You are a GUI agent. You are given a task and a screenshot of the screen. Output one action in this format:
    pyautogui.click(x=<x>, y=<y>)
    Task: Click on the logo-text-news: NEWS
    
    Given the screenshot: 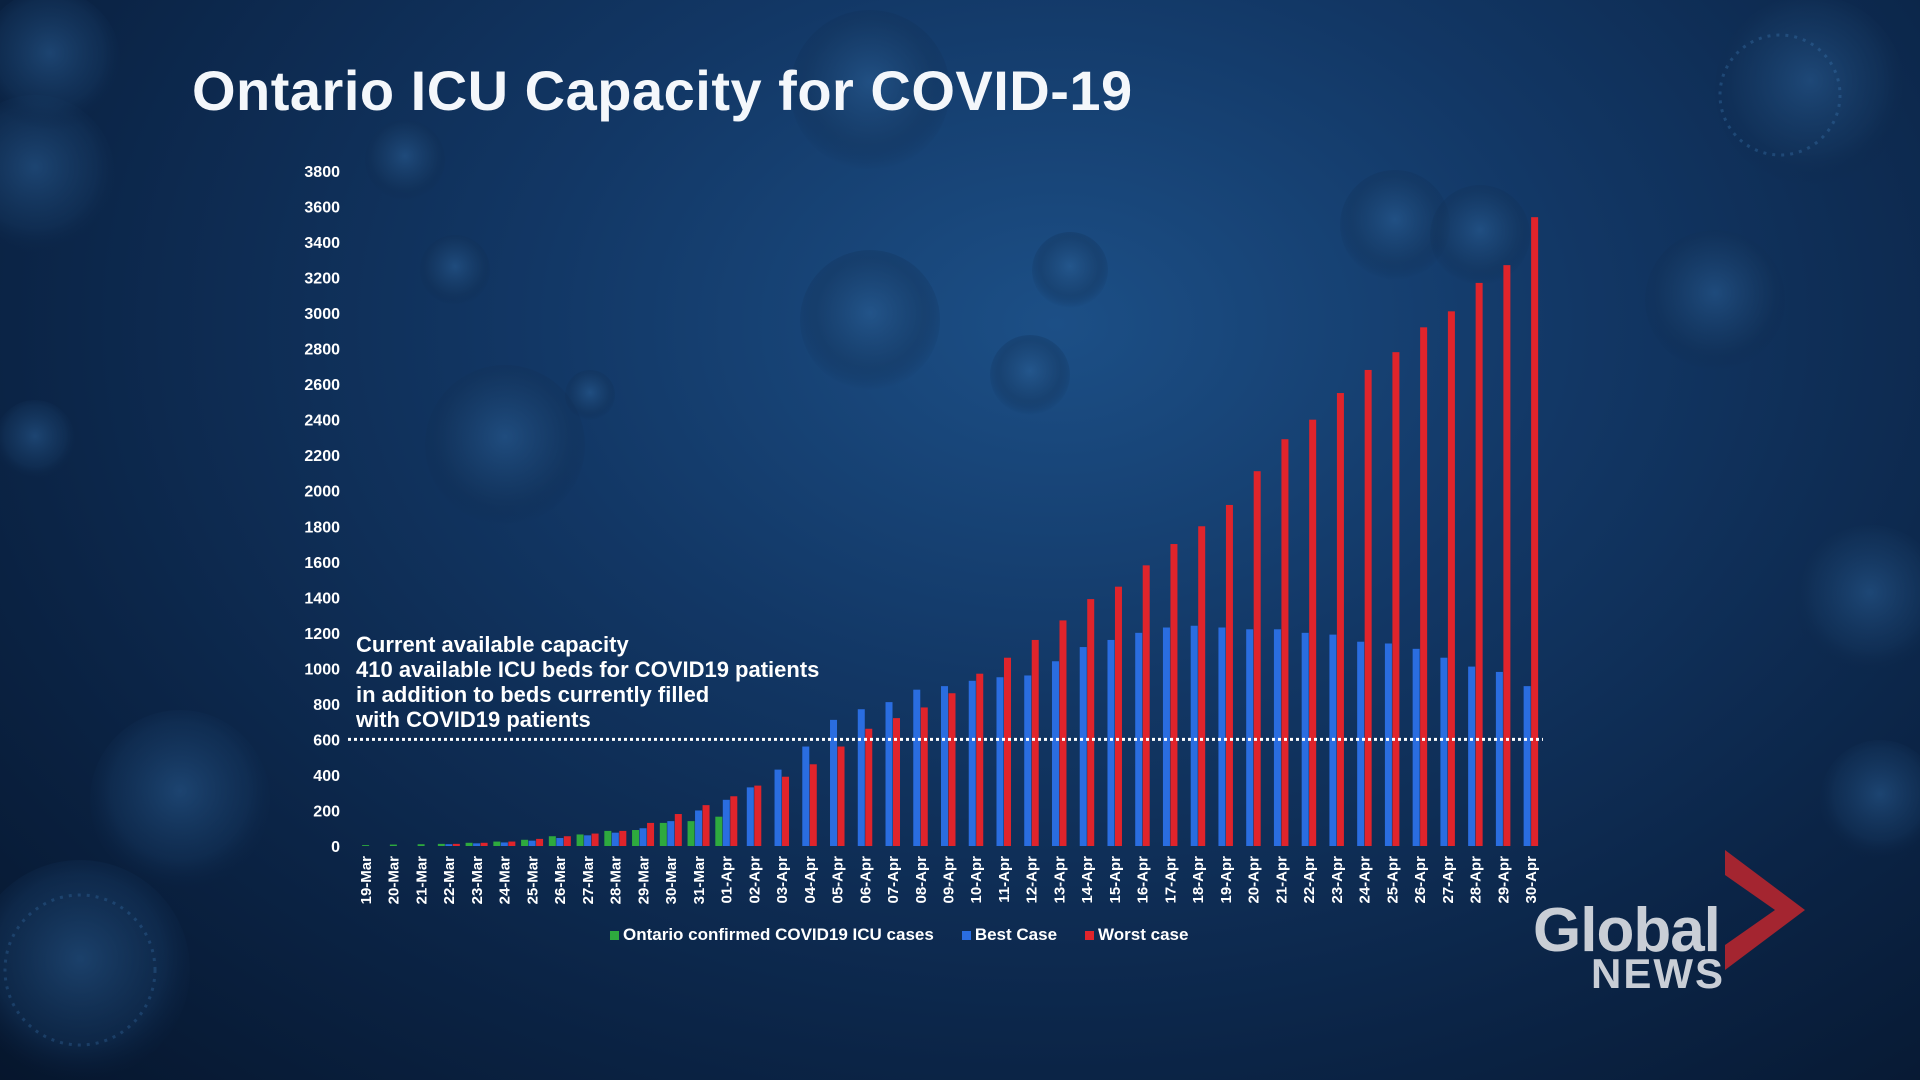 What is the action you would take?
    pyautogui.click(x=1658, y=973)
    